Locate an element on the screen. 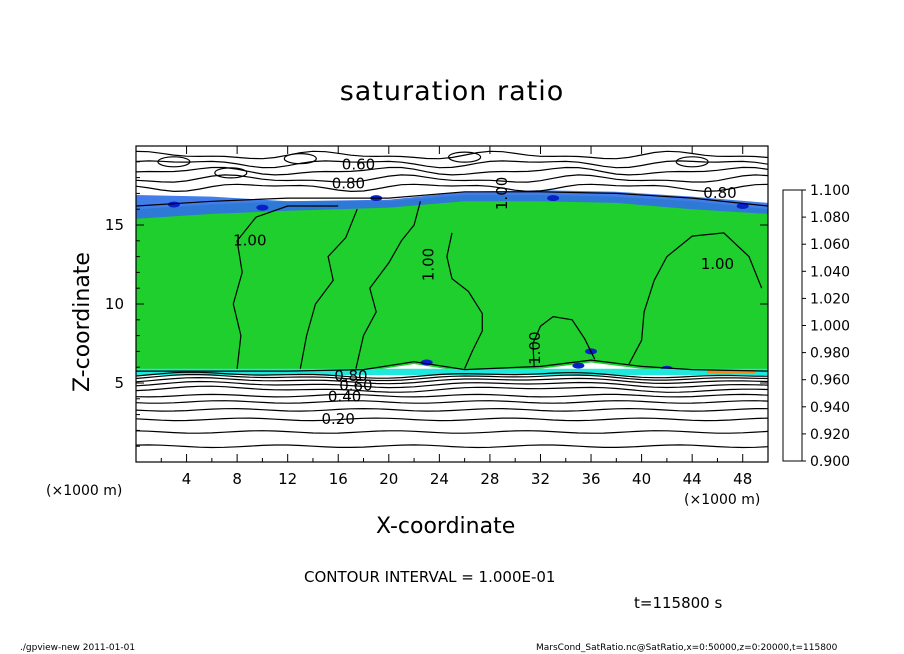 Image resolution: width=904 pixels, height=654 pixels. x-tick-label: 32 is located at coordinates (540, 479).